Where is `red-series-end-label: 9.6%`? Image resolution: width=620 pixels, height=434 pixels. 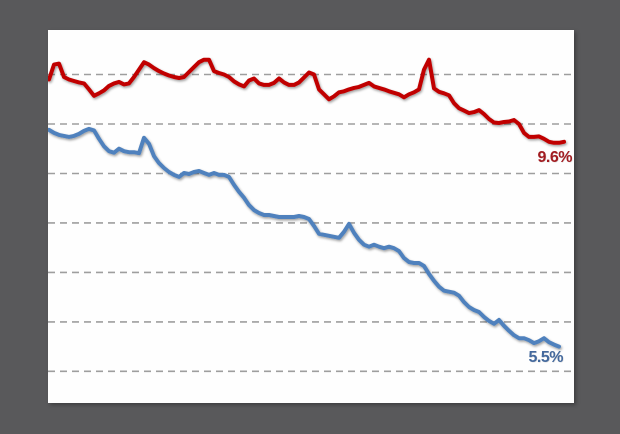 red-series-end-label: 9.6% is located at coordinates (555, 157).